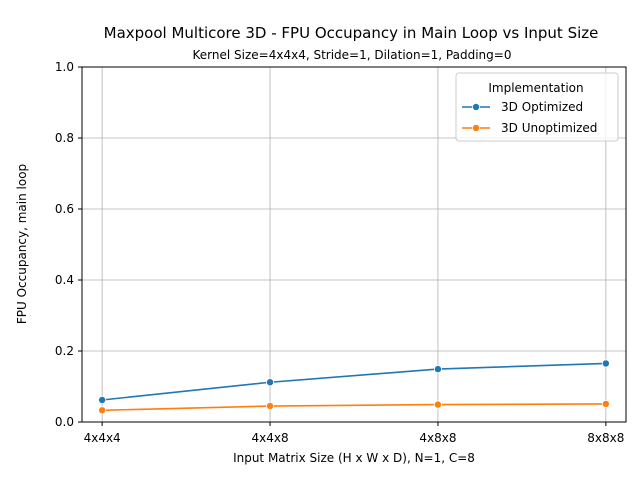 This screenshot has height=480, width=640. I want to click on legend-box, so click(537, 107).